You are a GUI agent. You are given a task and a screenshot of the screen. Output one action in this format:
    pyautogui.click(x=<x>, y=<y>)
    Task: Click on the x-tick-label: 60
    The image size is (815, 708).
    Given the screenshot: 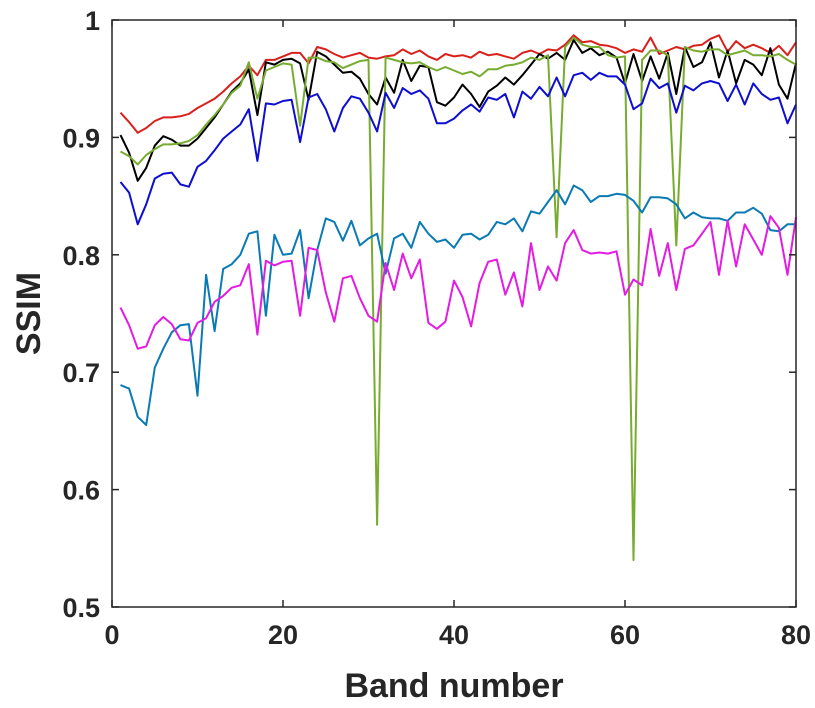 What is the action you would take?
    pyautogui.click(x=625, y=635)
    